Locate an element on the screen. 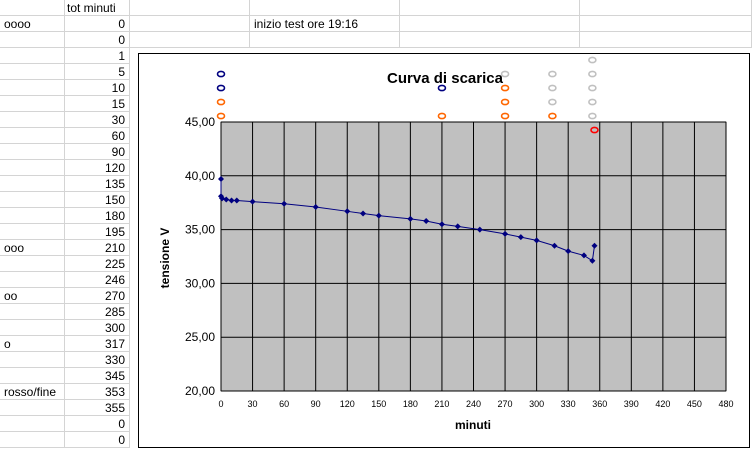 The height and width of the screenshot is (450, 752). cell: 15 is located at coordinates (97, 104).